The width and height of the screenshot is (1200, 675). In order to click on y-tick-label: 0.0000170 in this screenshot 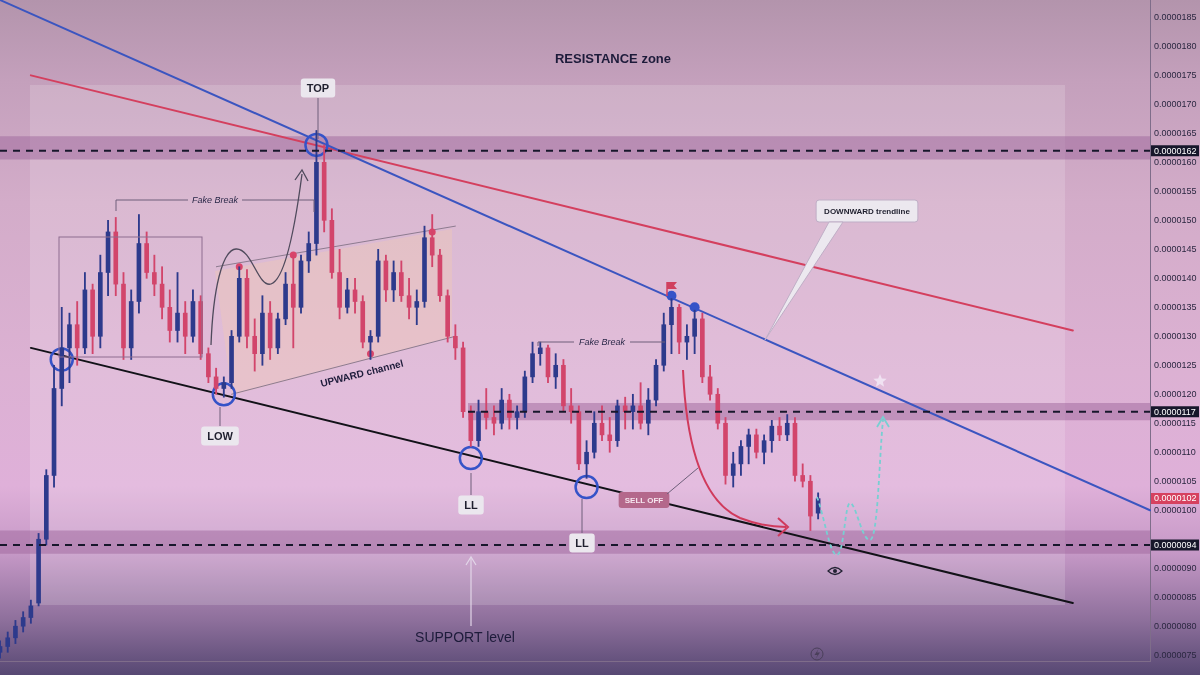, I will do `click(1175, 103)`.